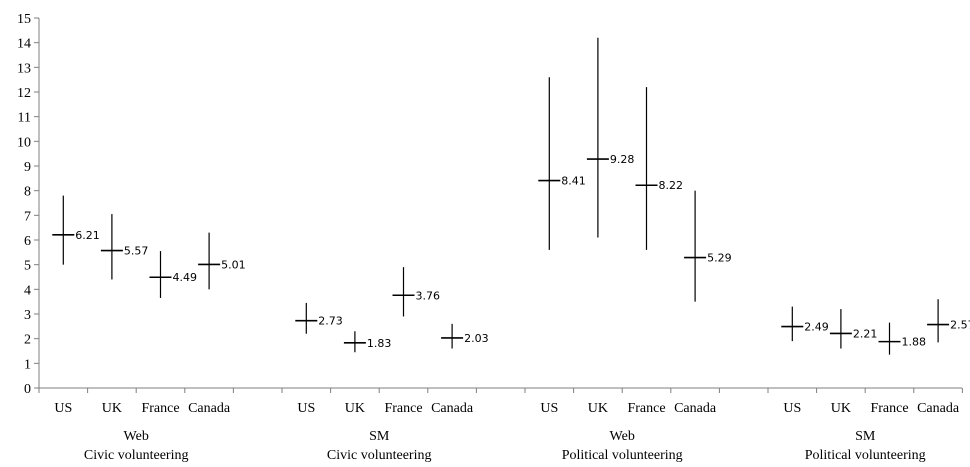 Image resolution: width=970 pixels, height=467 pixels. I want to click on data-label: 8.41, so click(573, 181).